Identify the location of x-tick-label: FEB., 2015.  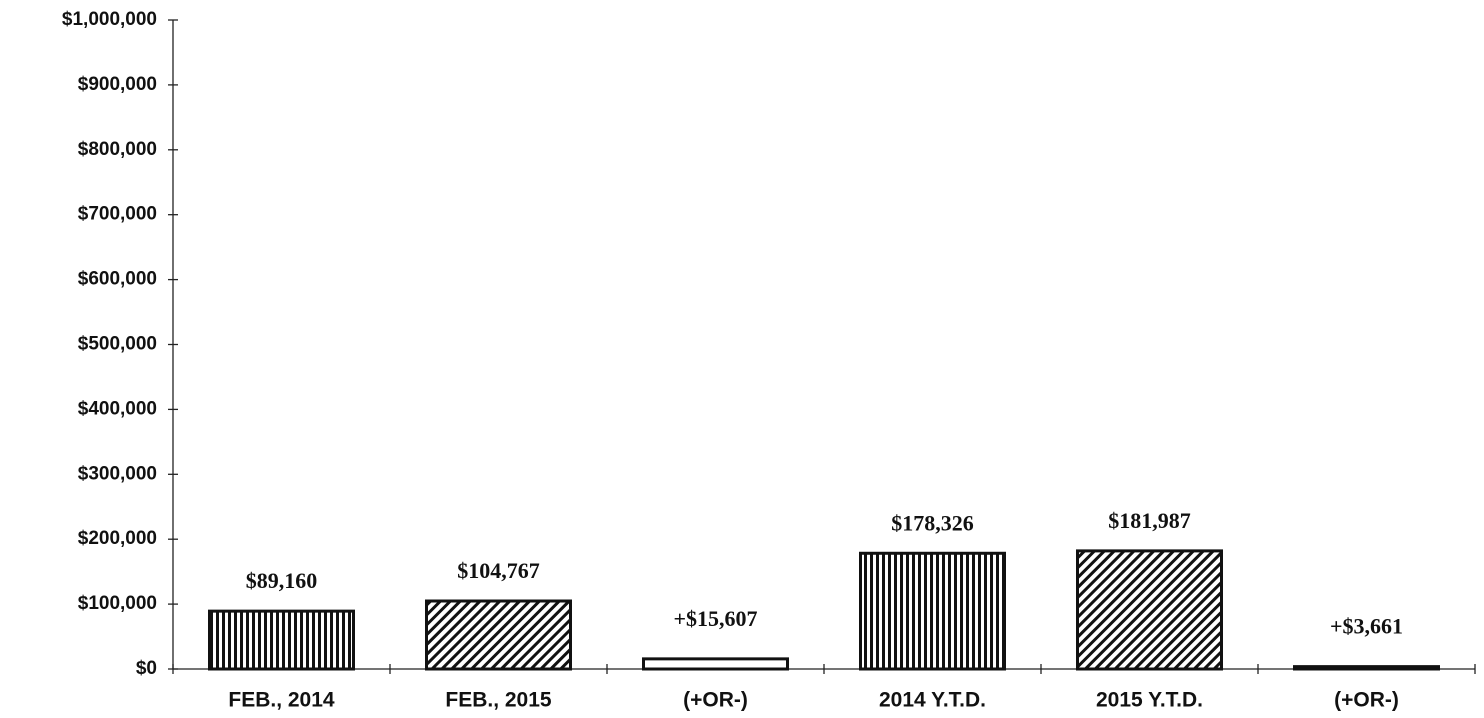
(498, 700).